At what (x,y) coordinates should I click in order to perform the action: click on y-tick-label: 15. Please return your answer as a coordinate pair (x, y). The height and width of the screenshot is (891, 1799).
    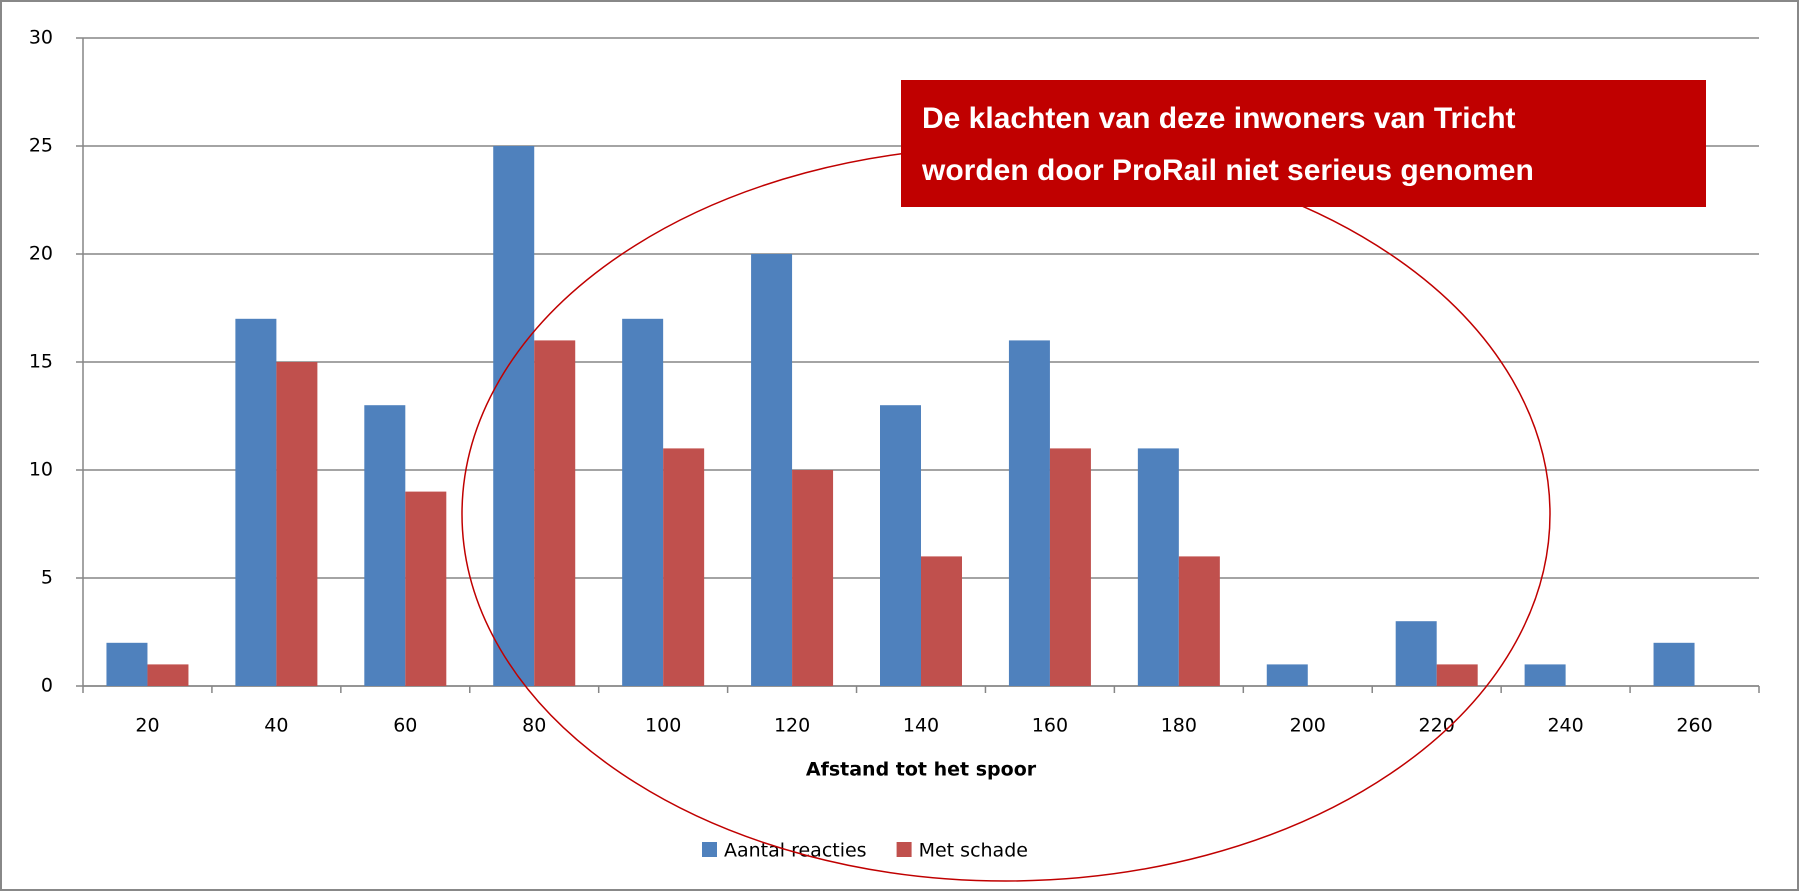
    Looking at the image, I should click on (41, 362).